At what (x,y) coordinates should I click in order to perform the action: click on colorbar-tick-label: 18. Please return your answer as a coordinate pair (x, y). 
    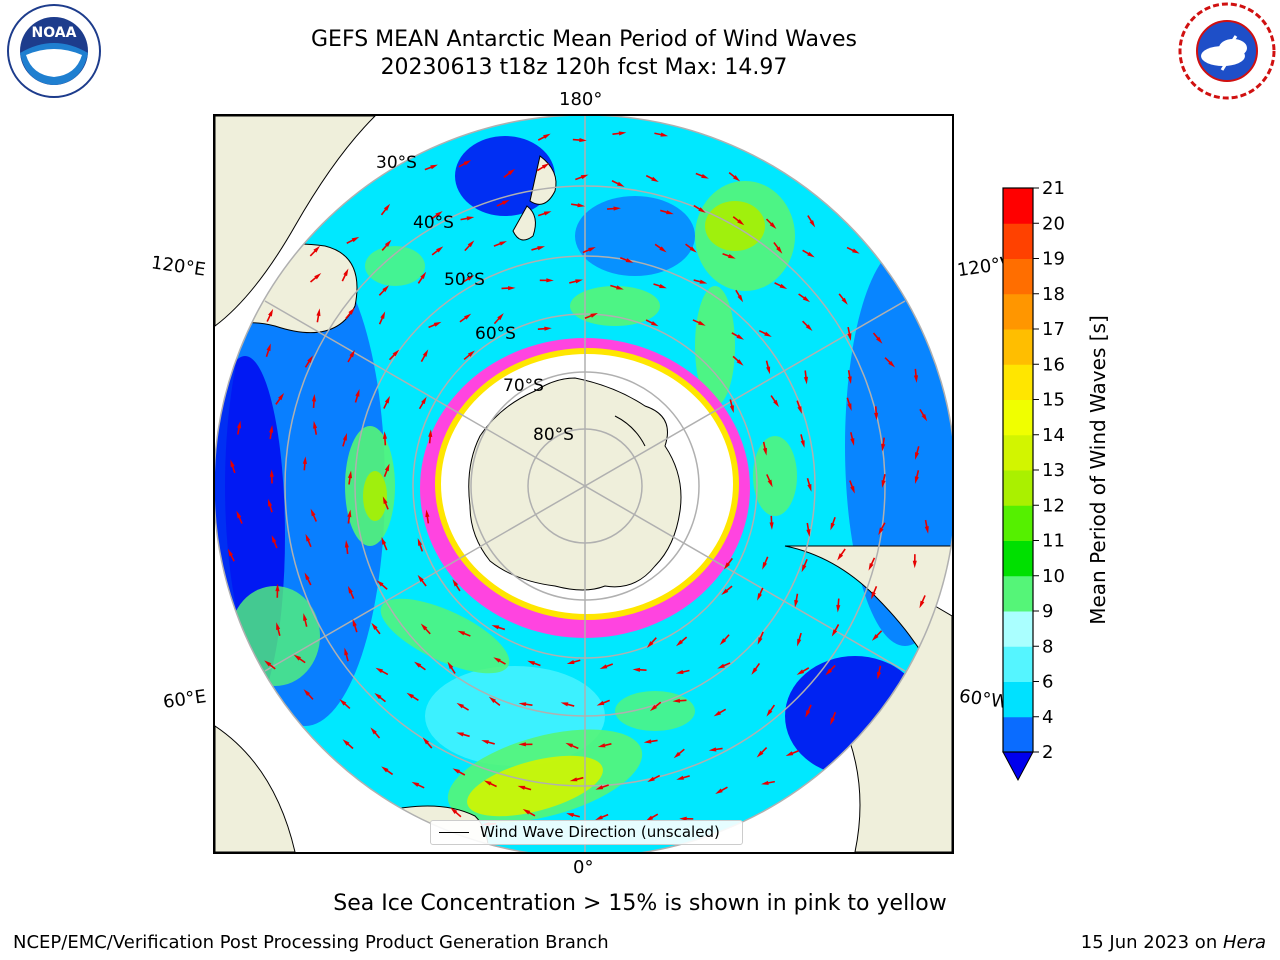
    Looking at the image, I should click on (1053, 294).